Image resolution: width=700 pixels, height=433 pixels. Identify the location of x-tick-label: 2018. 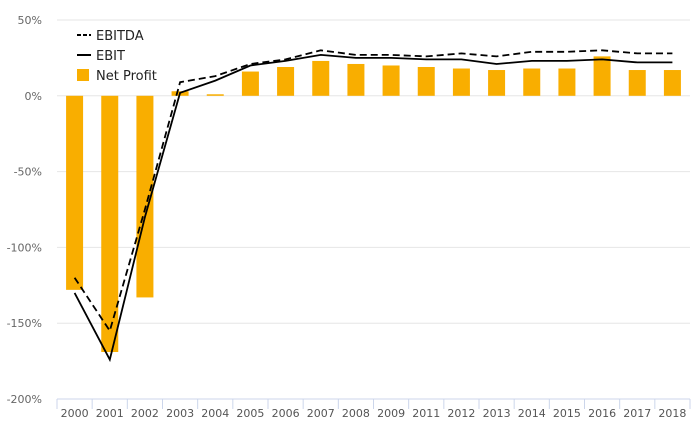
(672, 413).